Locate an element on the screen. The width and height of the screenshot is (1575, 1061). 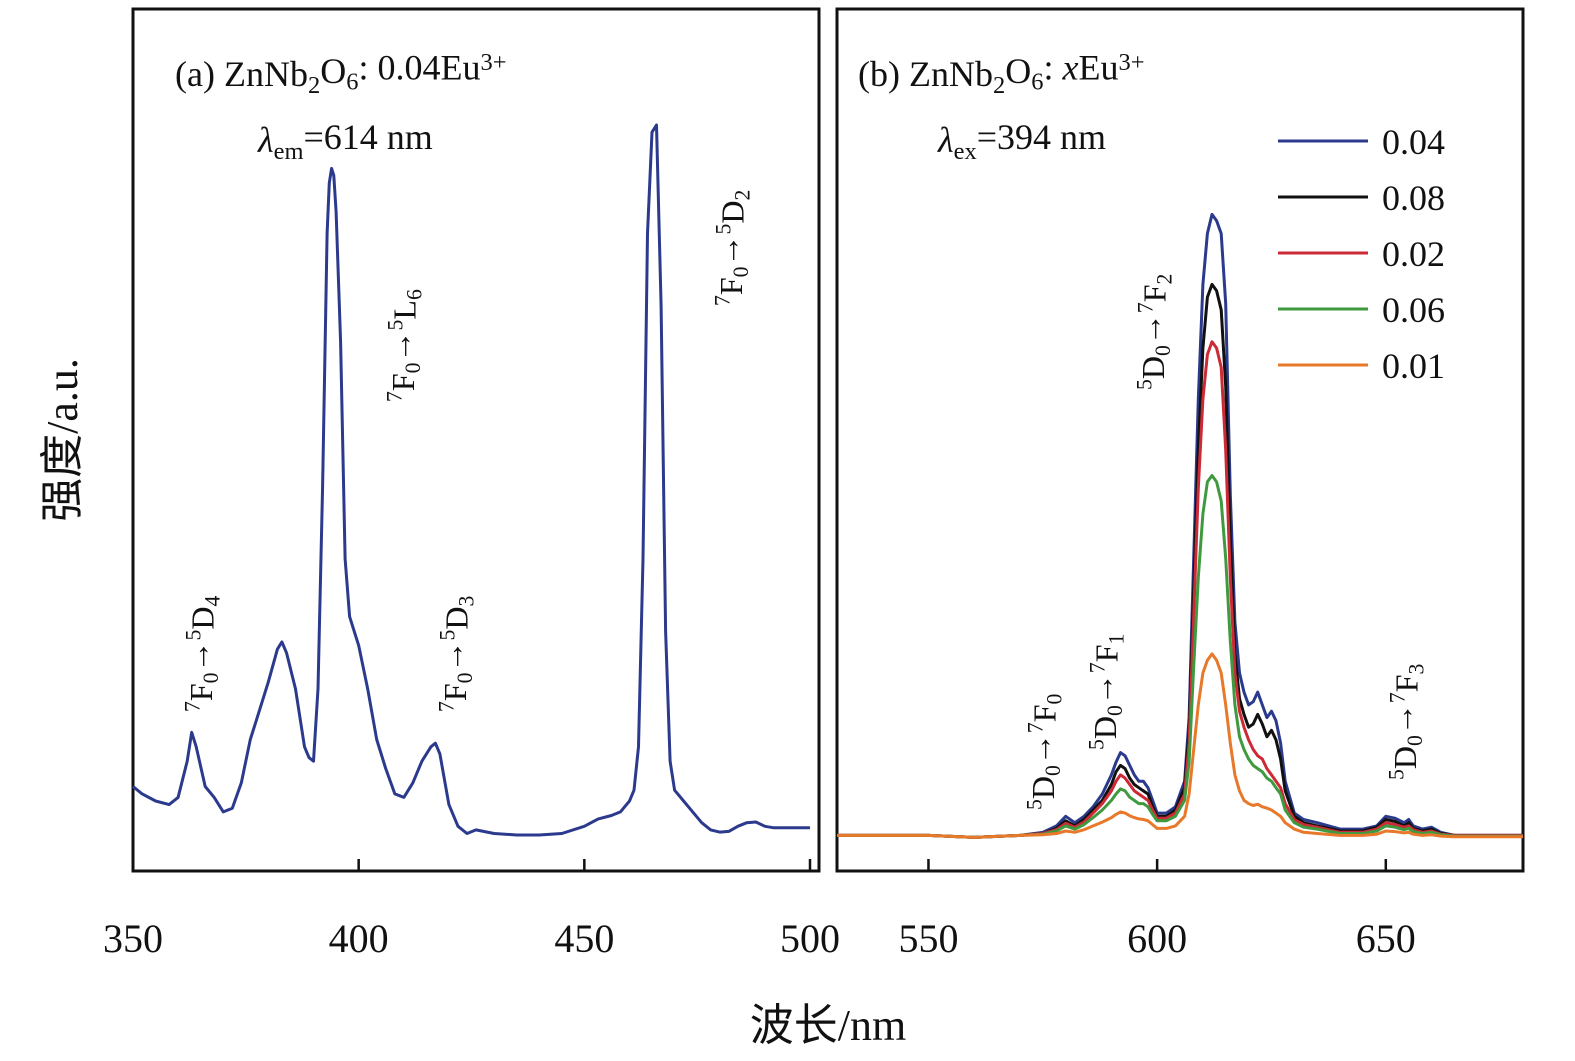
legend-label: 0.04 is located at coordinates (1413, 142).